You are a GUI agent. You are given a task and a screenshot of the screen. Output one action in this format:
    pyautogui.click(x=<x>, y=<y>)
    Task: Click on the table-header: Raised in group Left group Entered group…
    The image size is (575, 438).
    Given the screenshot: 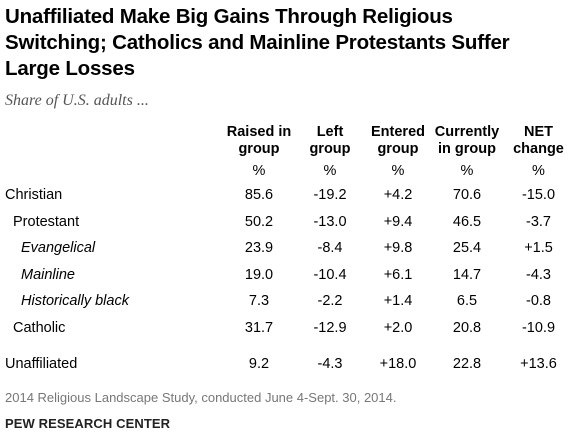 What is the action you would take?
    pyautogui.click(x=287, y=153)
    